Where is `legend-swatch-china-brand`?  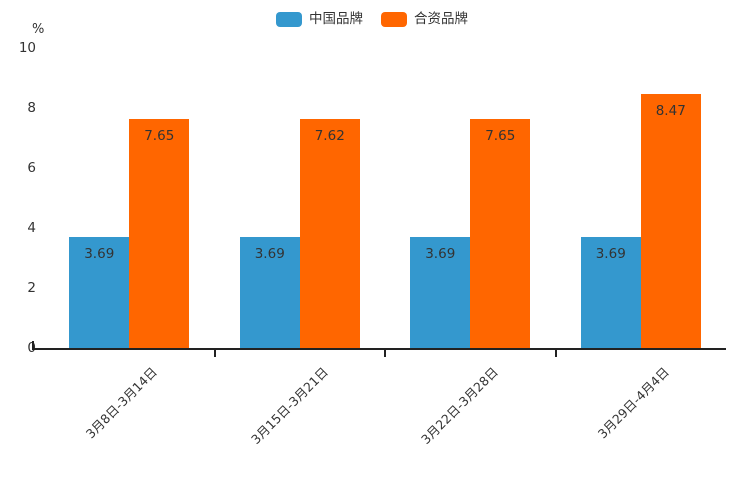 legend-swatch-china-brand is located at coordinates (289, 19).